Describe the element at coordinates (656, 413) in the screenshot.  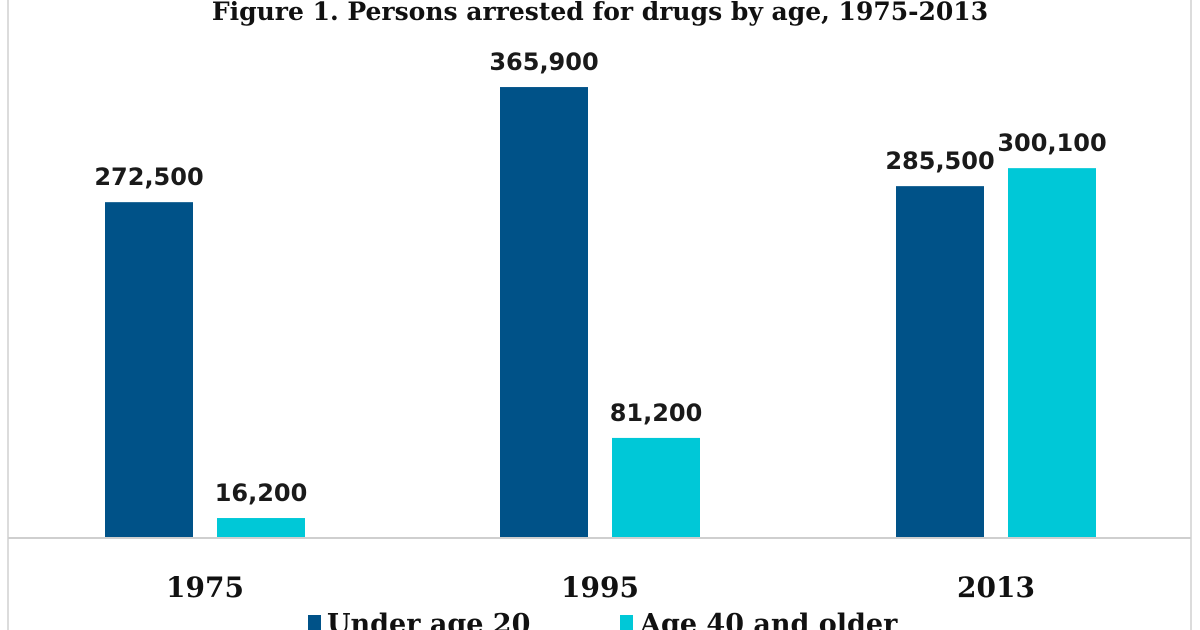
I see `data-label-1995-series-1: 81,200` at that location.